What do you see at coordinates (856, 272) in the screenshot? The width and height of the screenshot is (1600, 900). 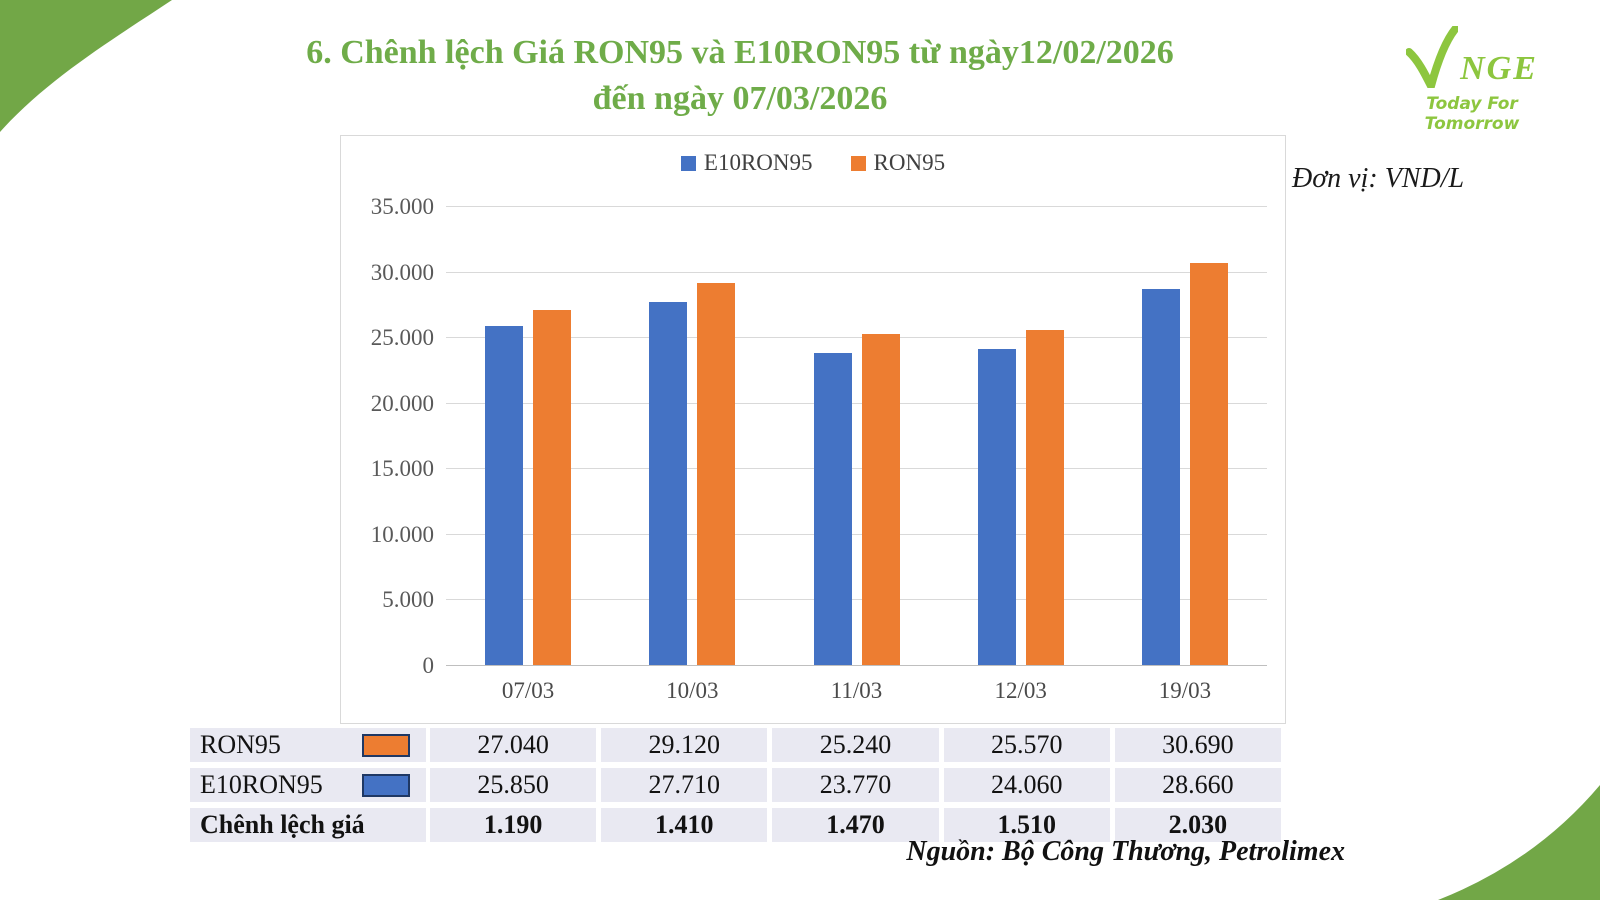 I see `gridline-30.000` at bounding box center [856, 272].